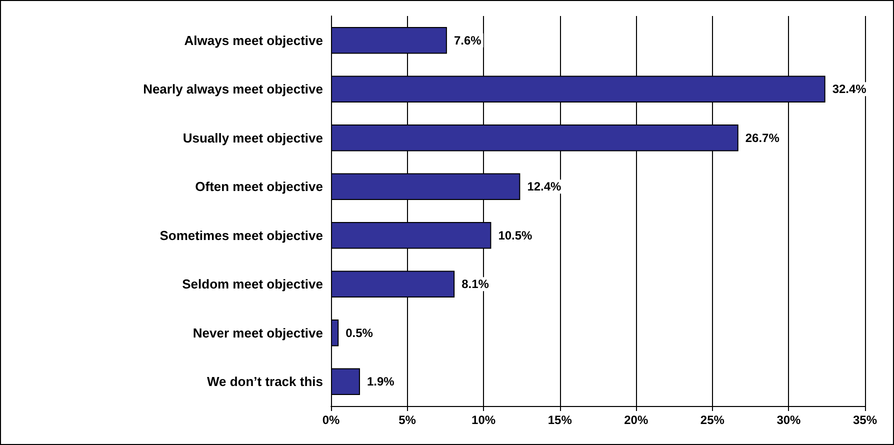 The width and height of the screenshot is (894, 445). Describe the element at coordinates (762, 137) in the screenshot. I see `data-label: 26.7%` at that location.